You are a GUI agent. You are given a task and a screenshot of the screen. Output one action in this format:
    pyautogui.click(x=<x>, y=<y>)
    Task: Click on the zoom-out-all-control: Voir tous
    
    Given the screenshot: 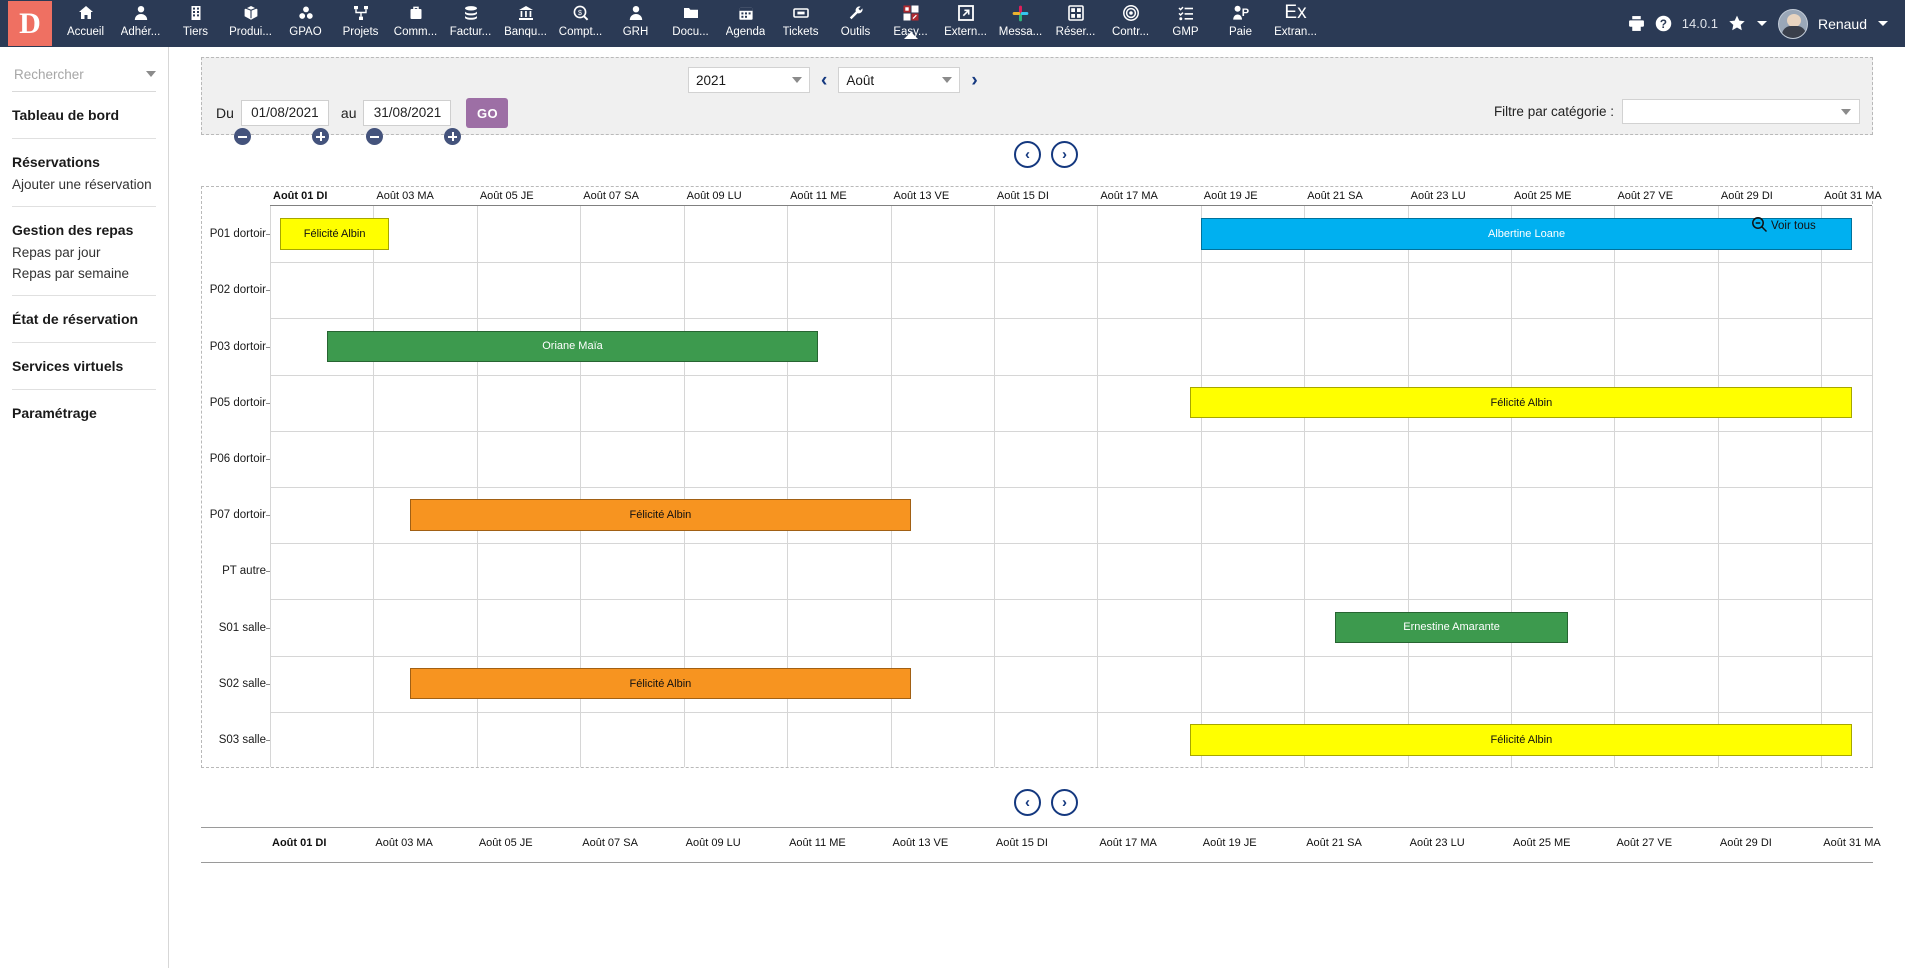 What is the action you would take?
    pyautogui.click(x=1783, y=226)
    